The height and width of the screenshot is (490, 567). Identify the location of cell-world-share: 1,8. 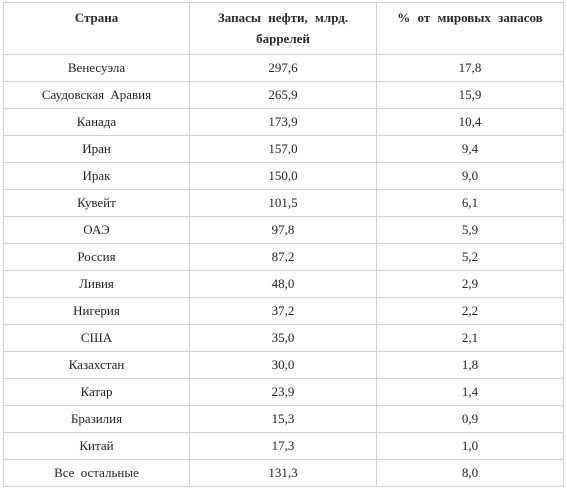
(470, 365).